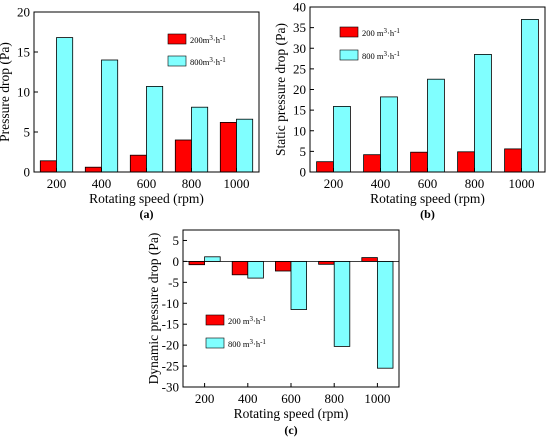 This screenshot has width=550, height=444. Describe the element at coordinates (427, 214) in the screenshot. I see `panel-tag: (b)` at that location.